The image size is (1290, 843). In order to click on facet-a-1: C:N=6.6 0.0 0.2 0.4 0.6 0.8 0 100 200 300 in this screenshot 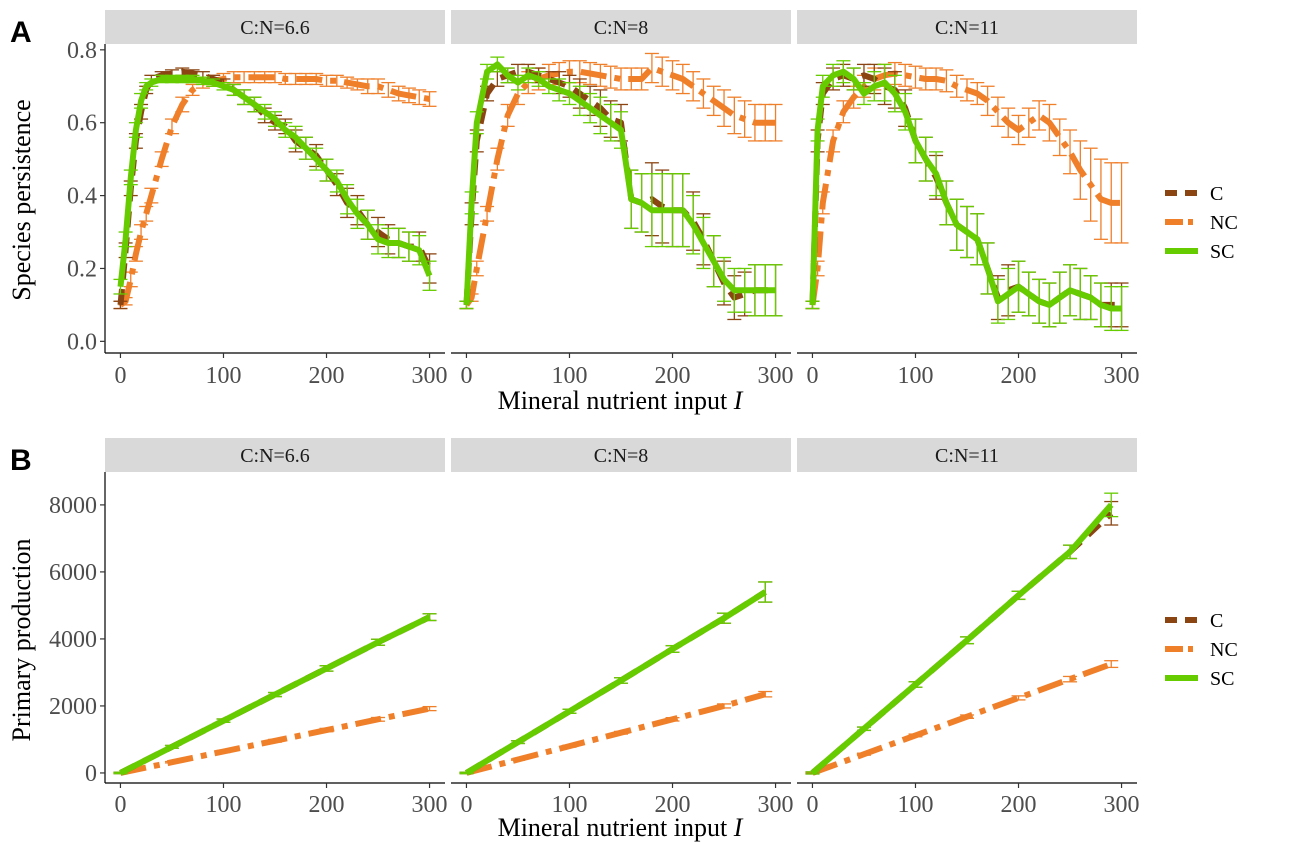, I will do `click(257, 199)`.